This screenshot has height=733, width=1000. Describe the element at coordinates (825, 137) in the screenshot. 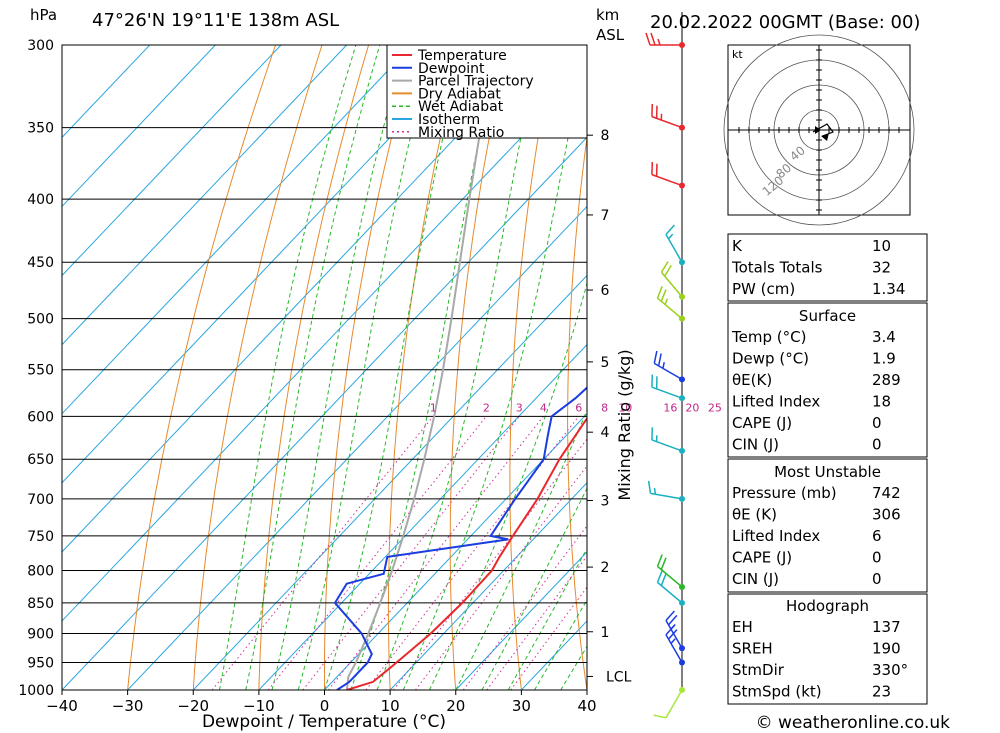

I see `storm-motion-arrow-icon` at that location.